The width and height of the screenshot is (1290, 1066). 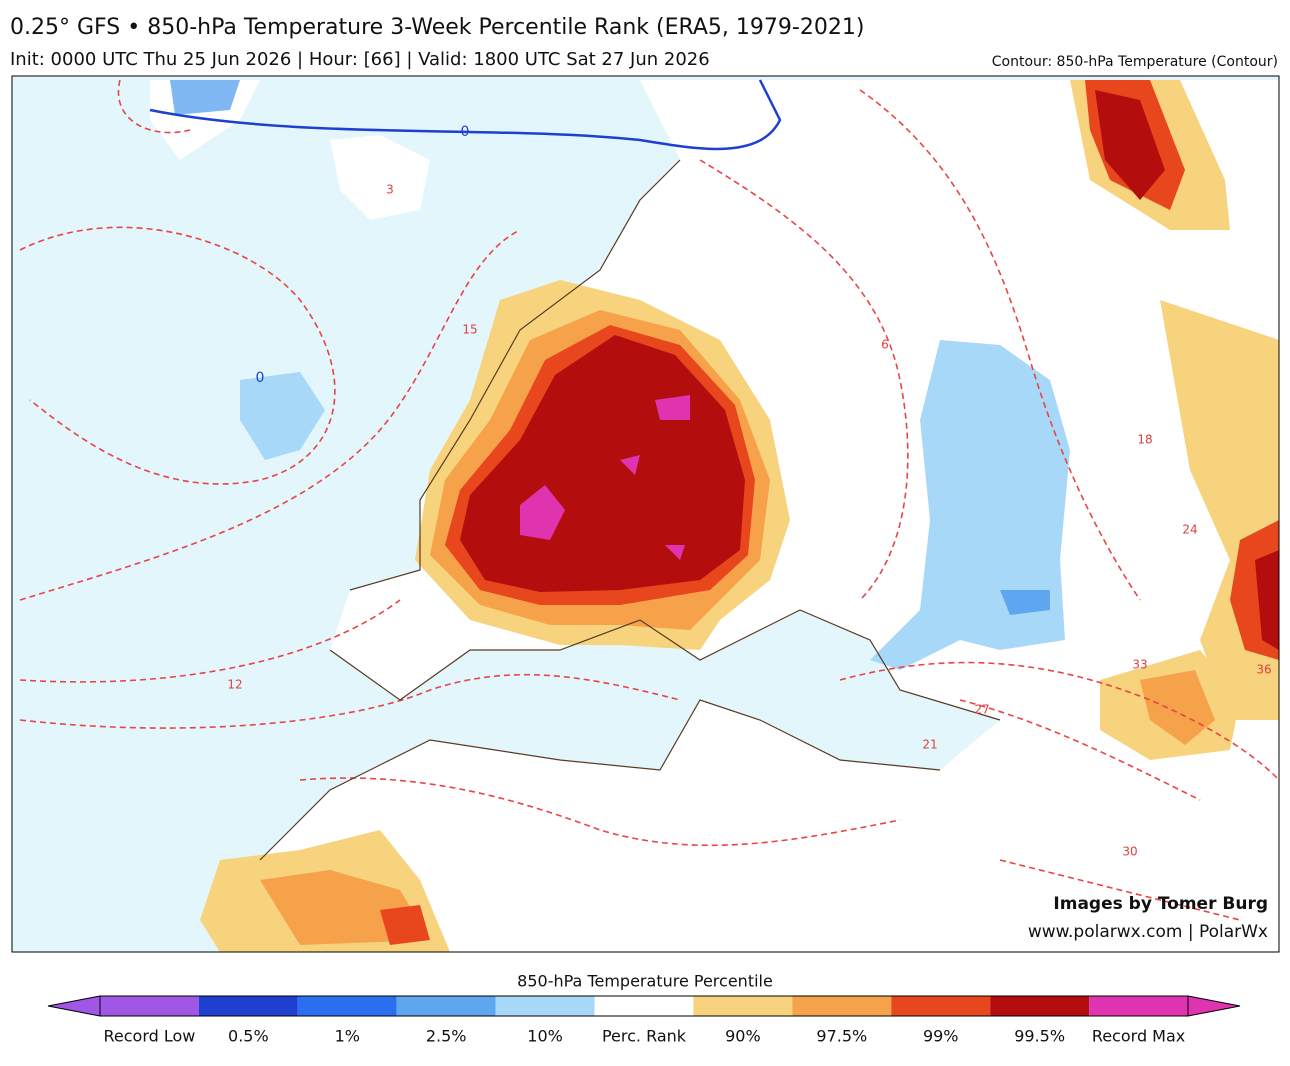 I want to click on credit: www.polarwx.com | PolarWx, so click(x=1148, y=932).